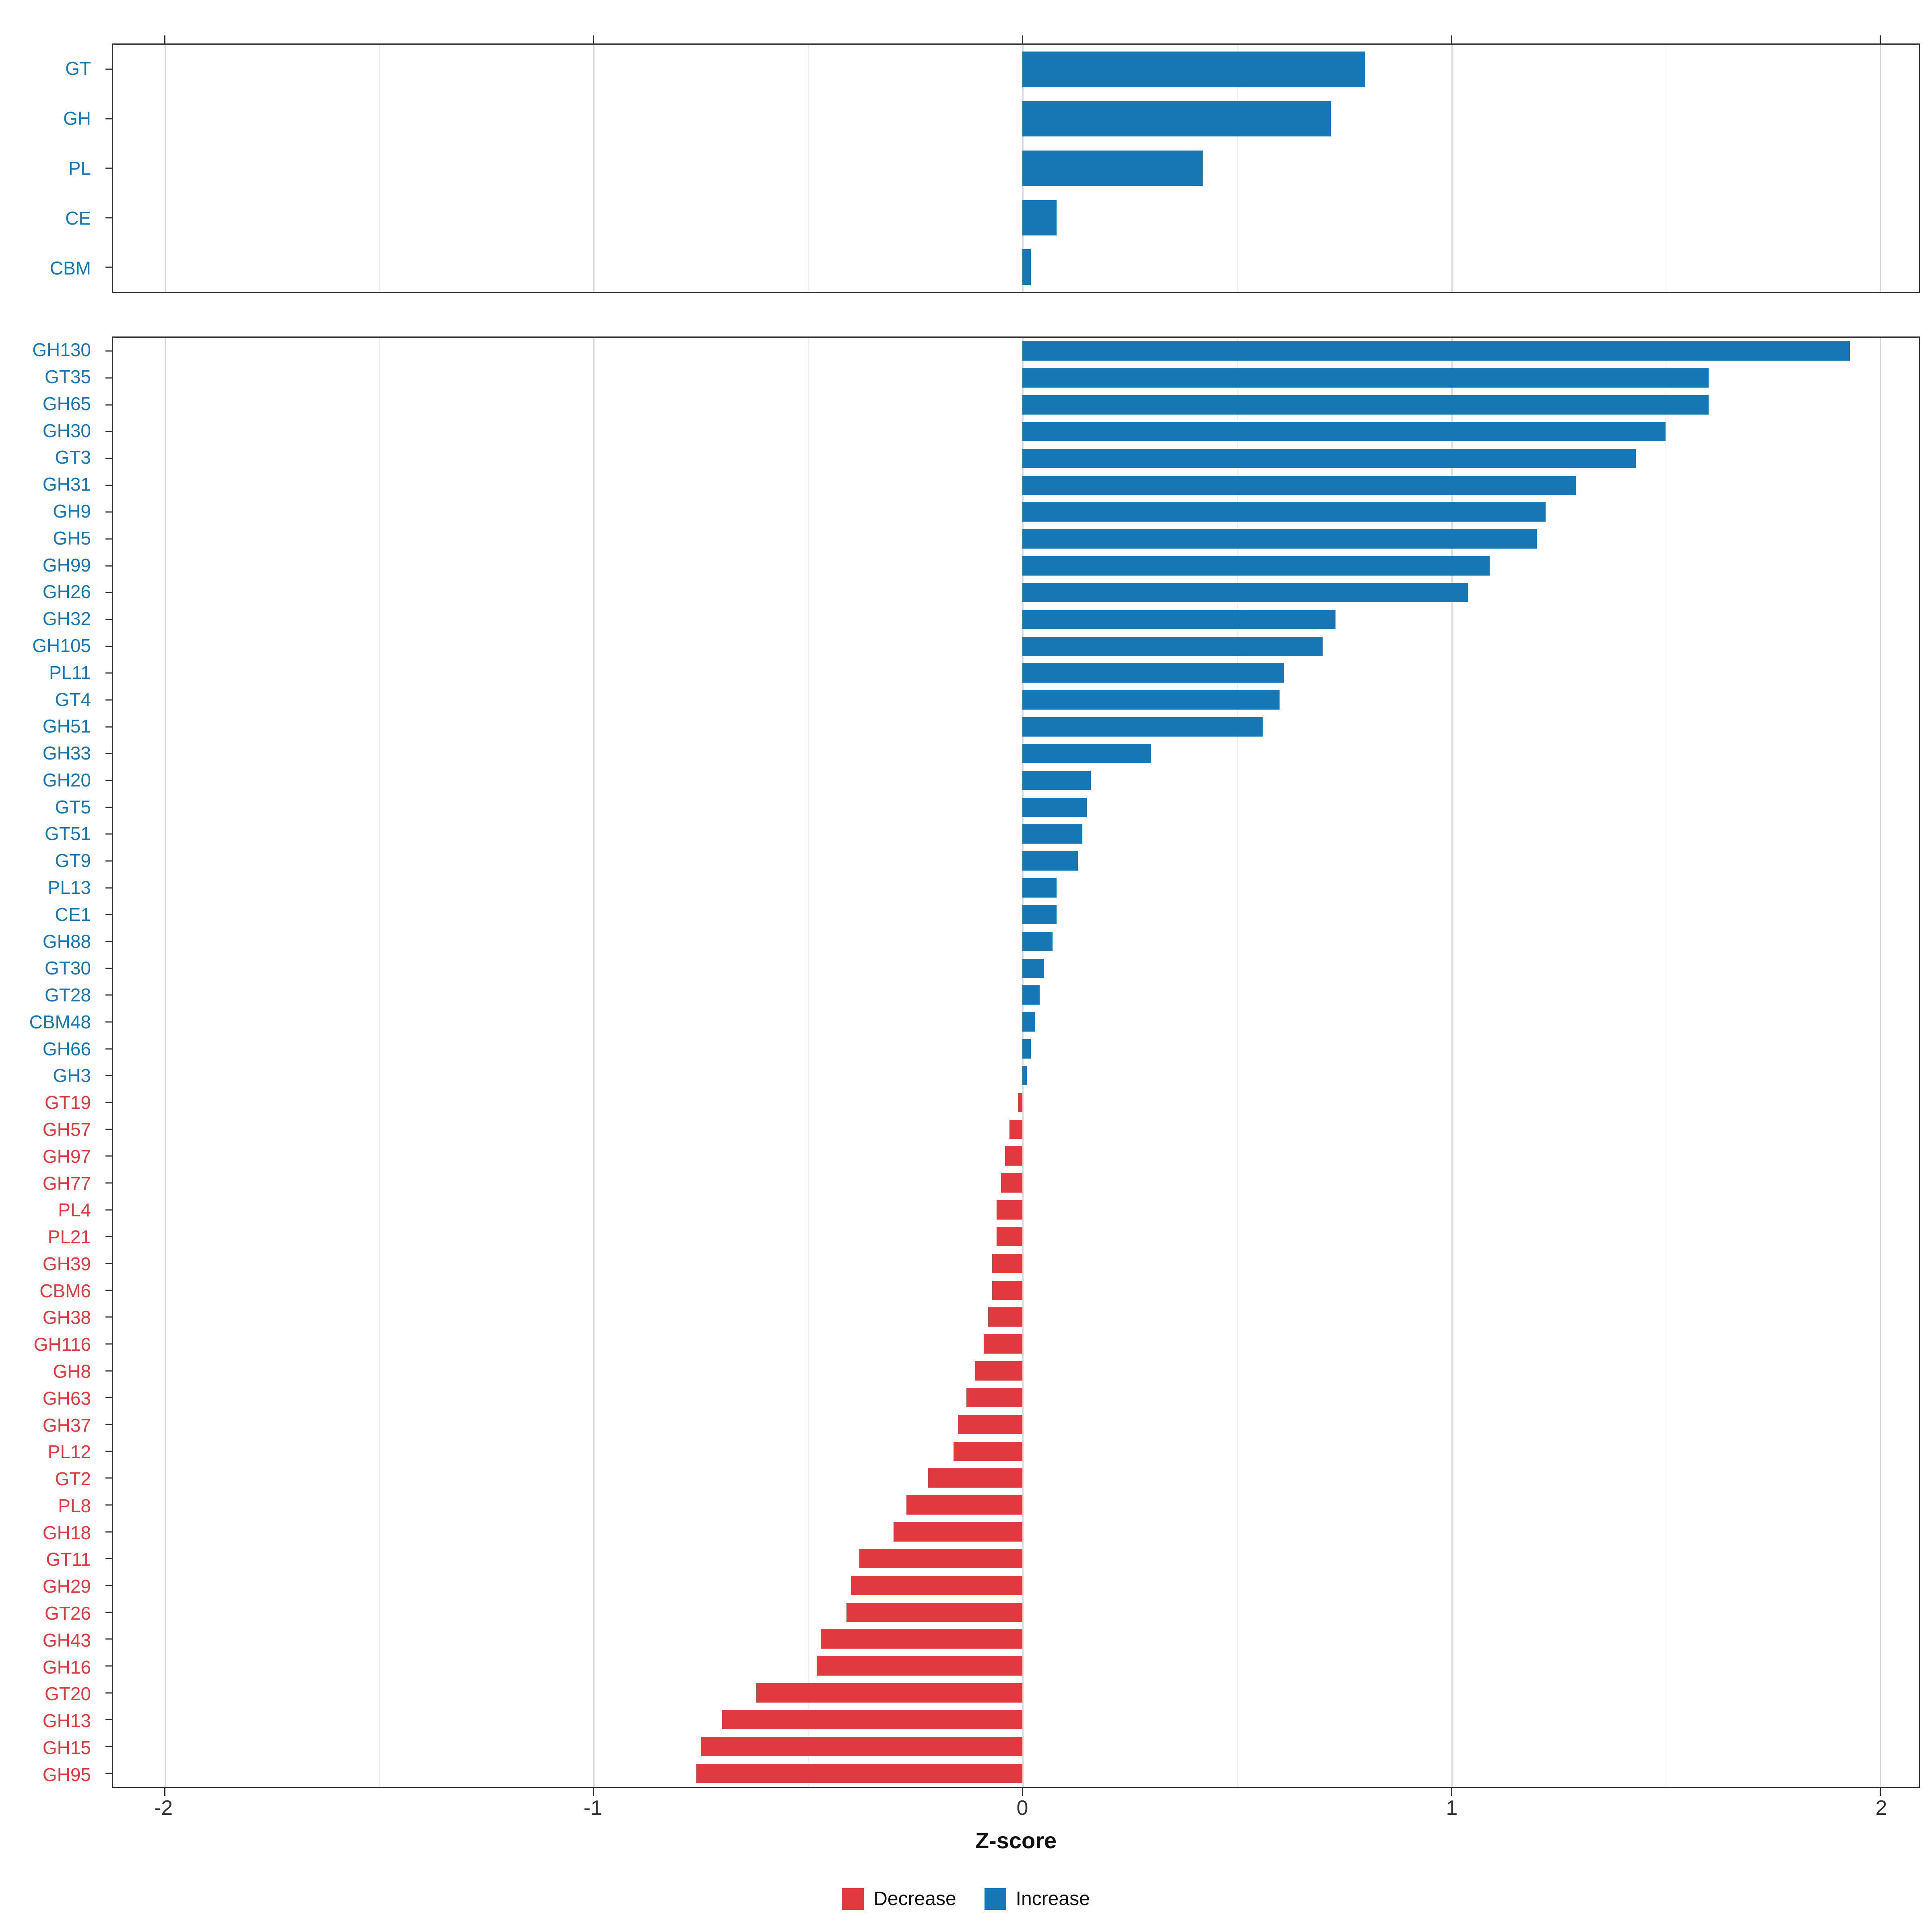 This screenshot has height=1932, width=1932. I want to click on bar-GH99, so click(1256, 566).